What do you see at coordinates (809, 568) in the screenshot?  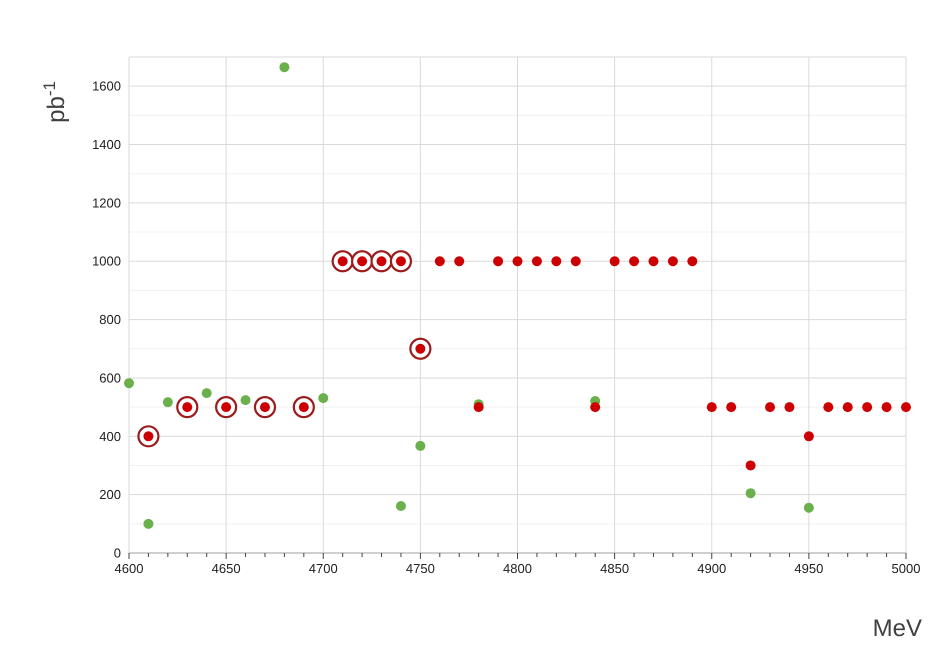 I see `x-tick-label: 4950` at bounding box center [809, 568].